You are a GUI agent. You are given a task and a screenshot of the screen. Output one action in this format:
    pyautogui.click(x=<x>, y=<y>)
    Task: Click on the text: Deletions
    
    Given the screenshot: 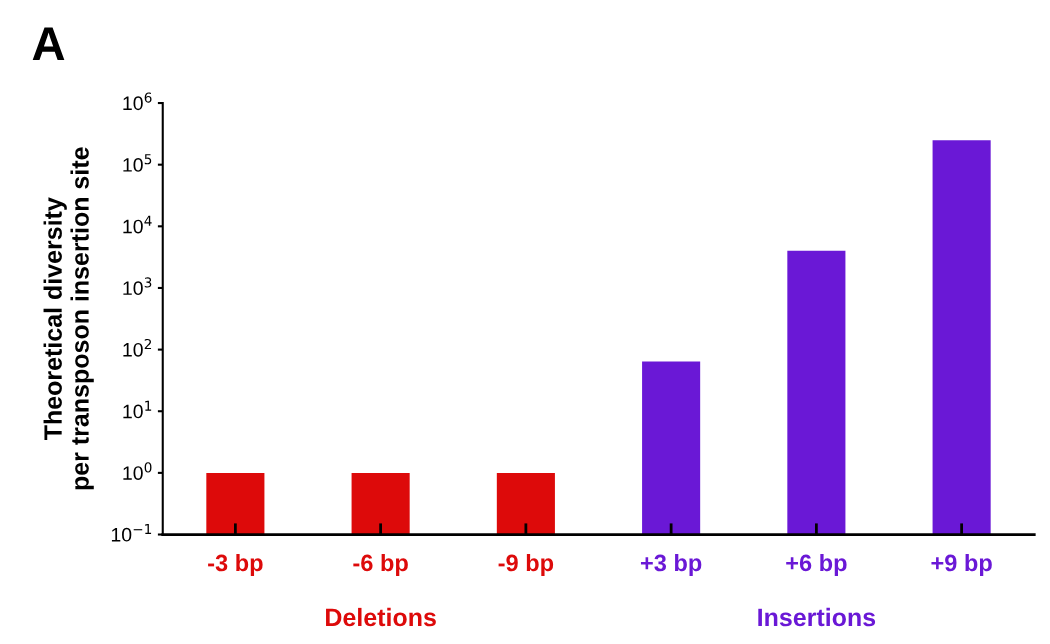 What is the action you would take?
    pyautogui.click(x=381, y=617)
    